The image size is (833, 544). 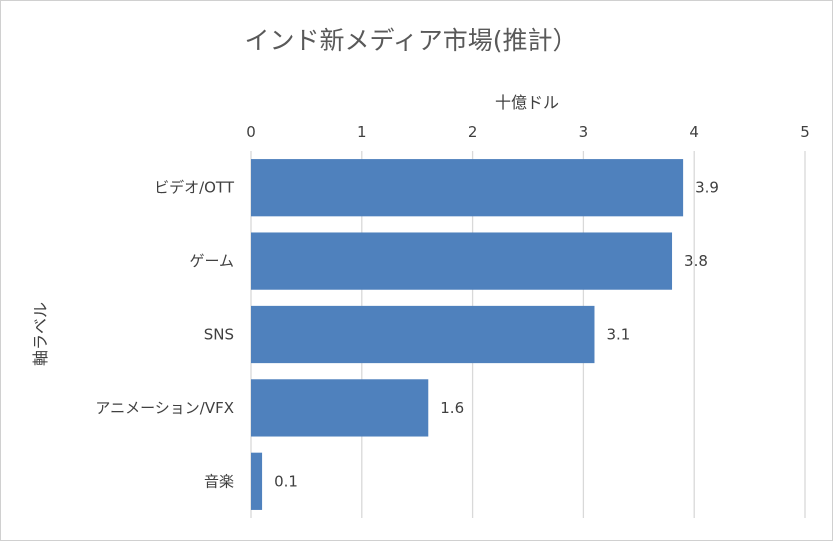 I want to click on category-label: 音楽, so click(x=219, y=481).